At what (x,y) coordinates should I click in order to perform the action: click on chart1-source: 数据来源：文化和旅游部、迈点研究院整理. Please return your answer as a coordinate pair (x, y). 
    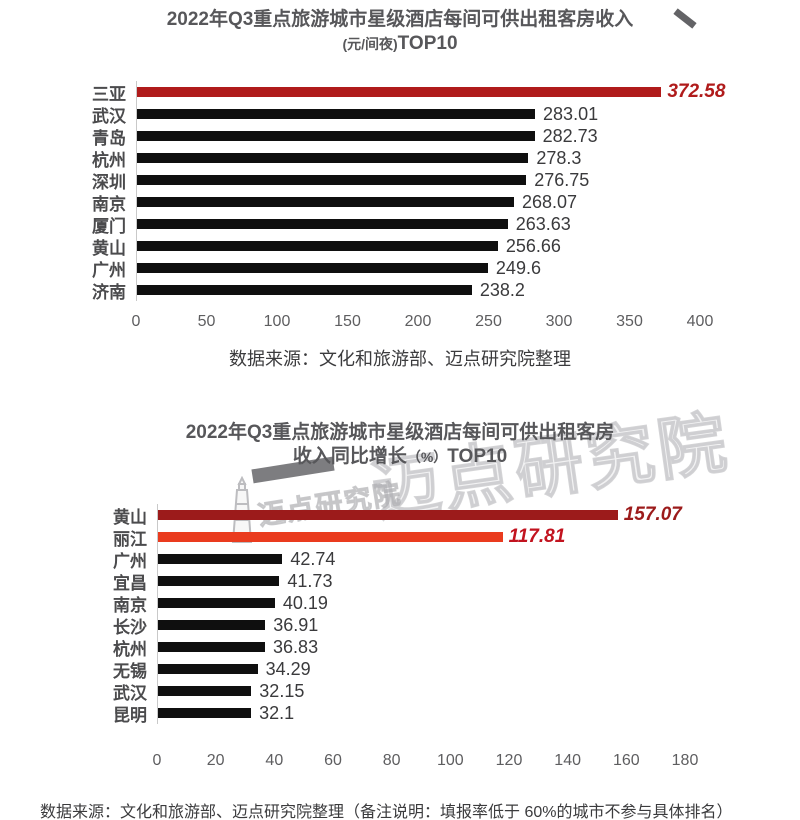
    Looking at the image, I should click on (400, 359).